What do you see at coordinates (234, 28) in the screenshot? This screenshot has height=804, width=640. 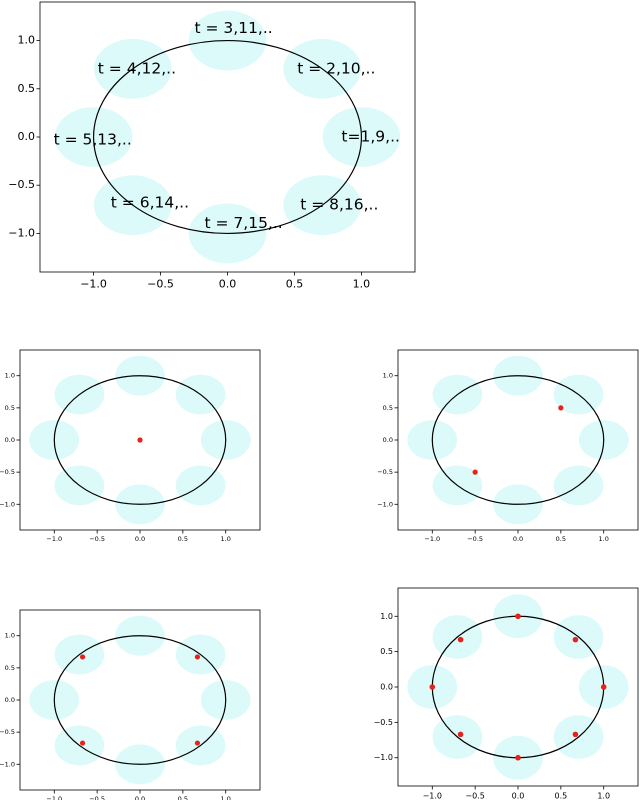 I see `annotation: t = 3,11,..` at bounding box center [234, 28].